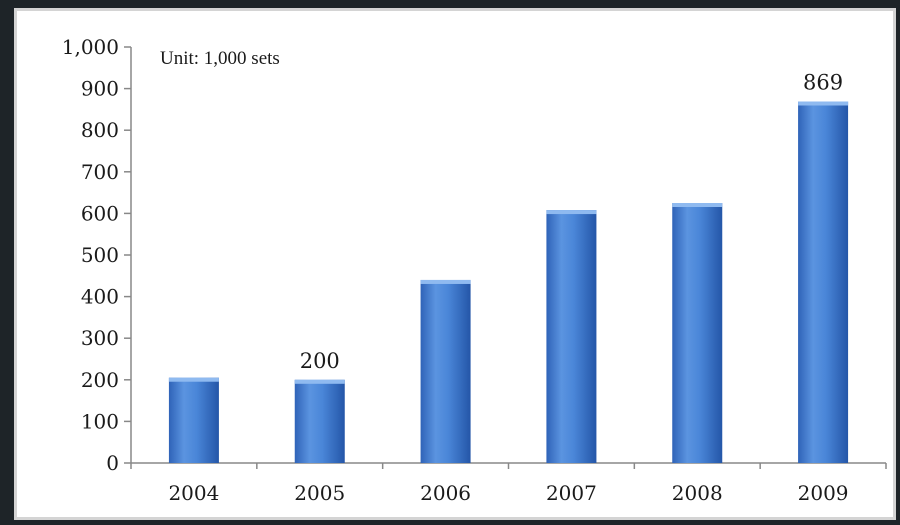 The width and height of the screenshot is (900, 525). I want to click on y-tick-label: 700, so click(100, 172).